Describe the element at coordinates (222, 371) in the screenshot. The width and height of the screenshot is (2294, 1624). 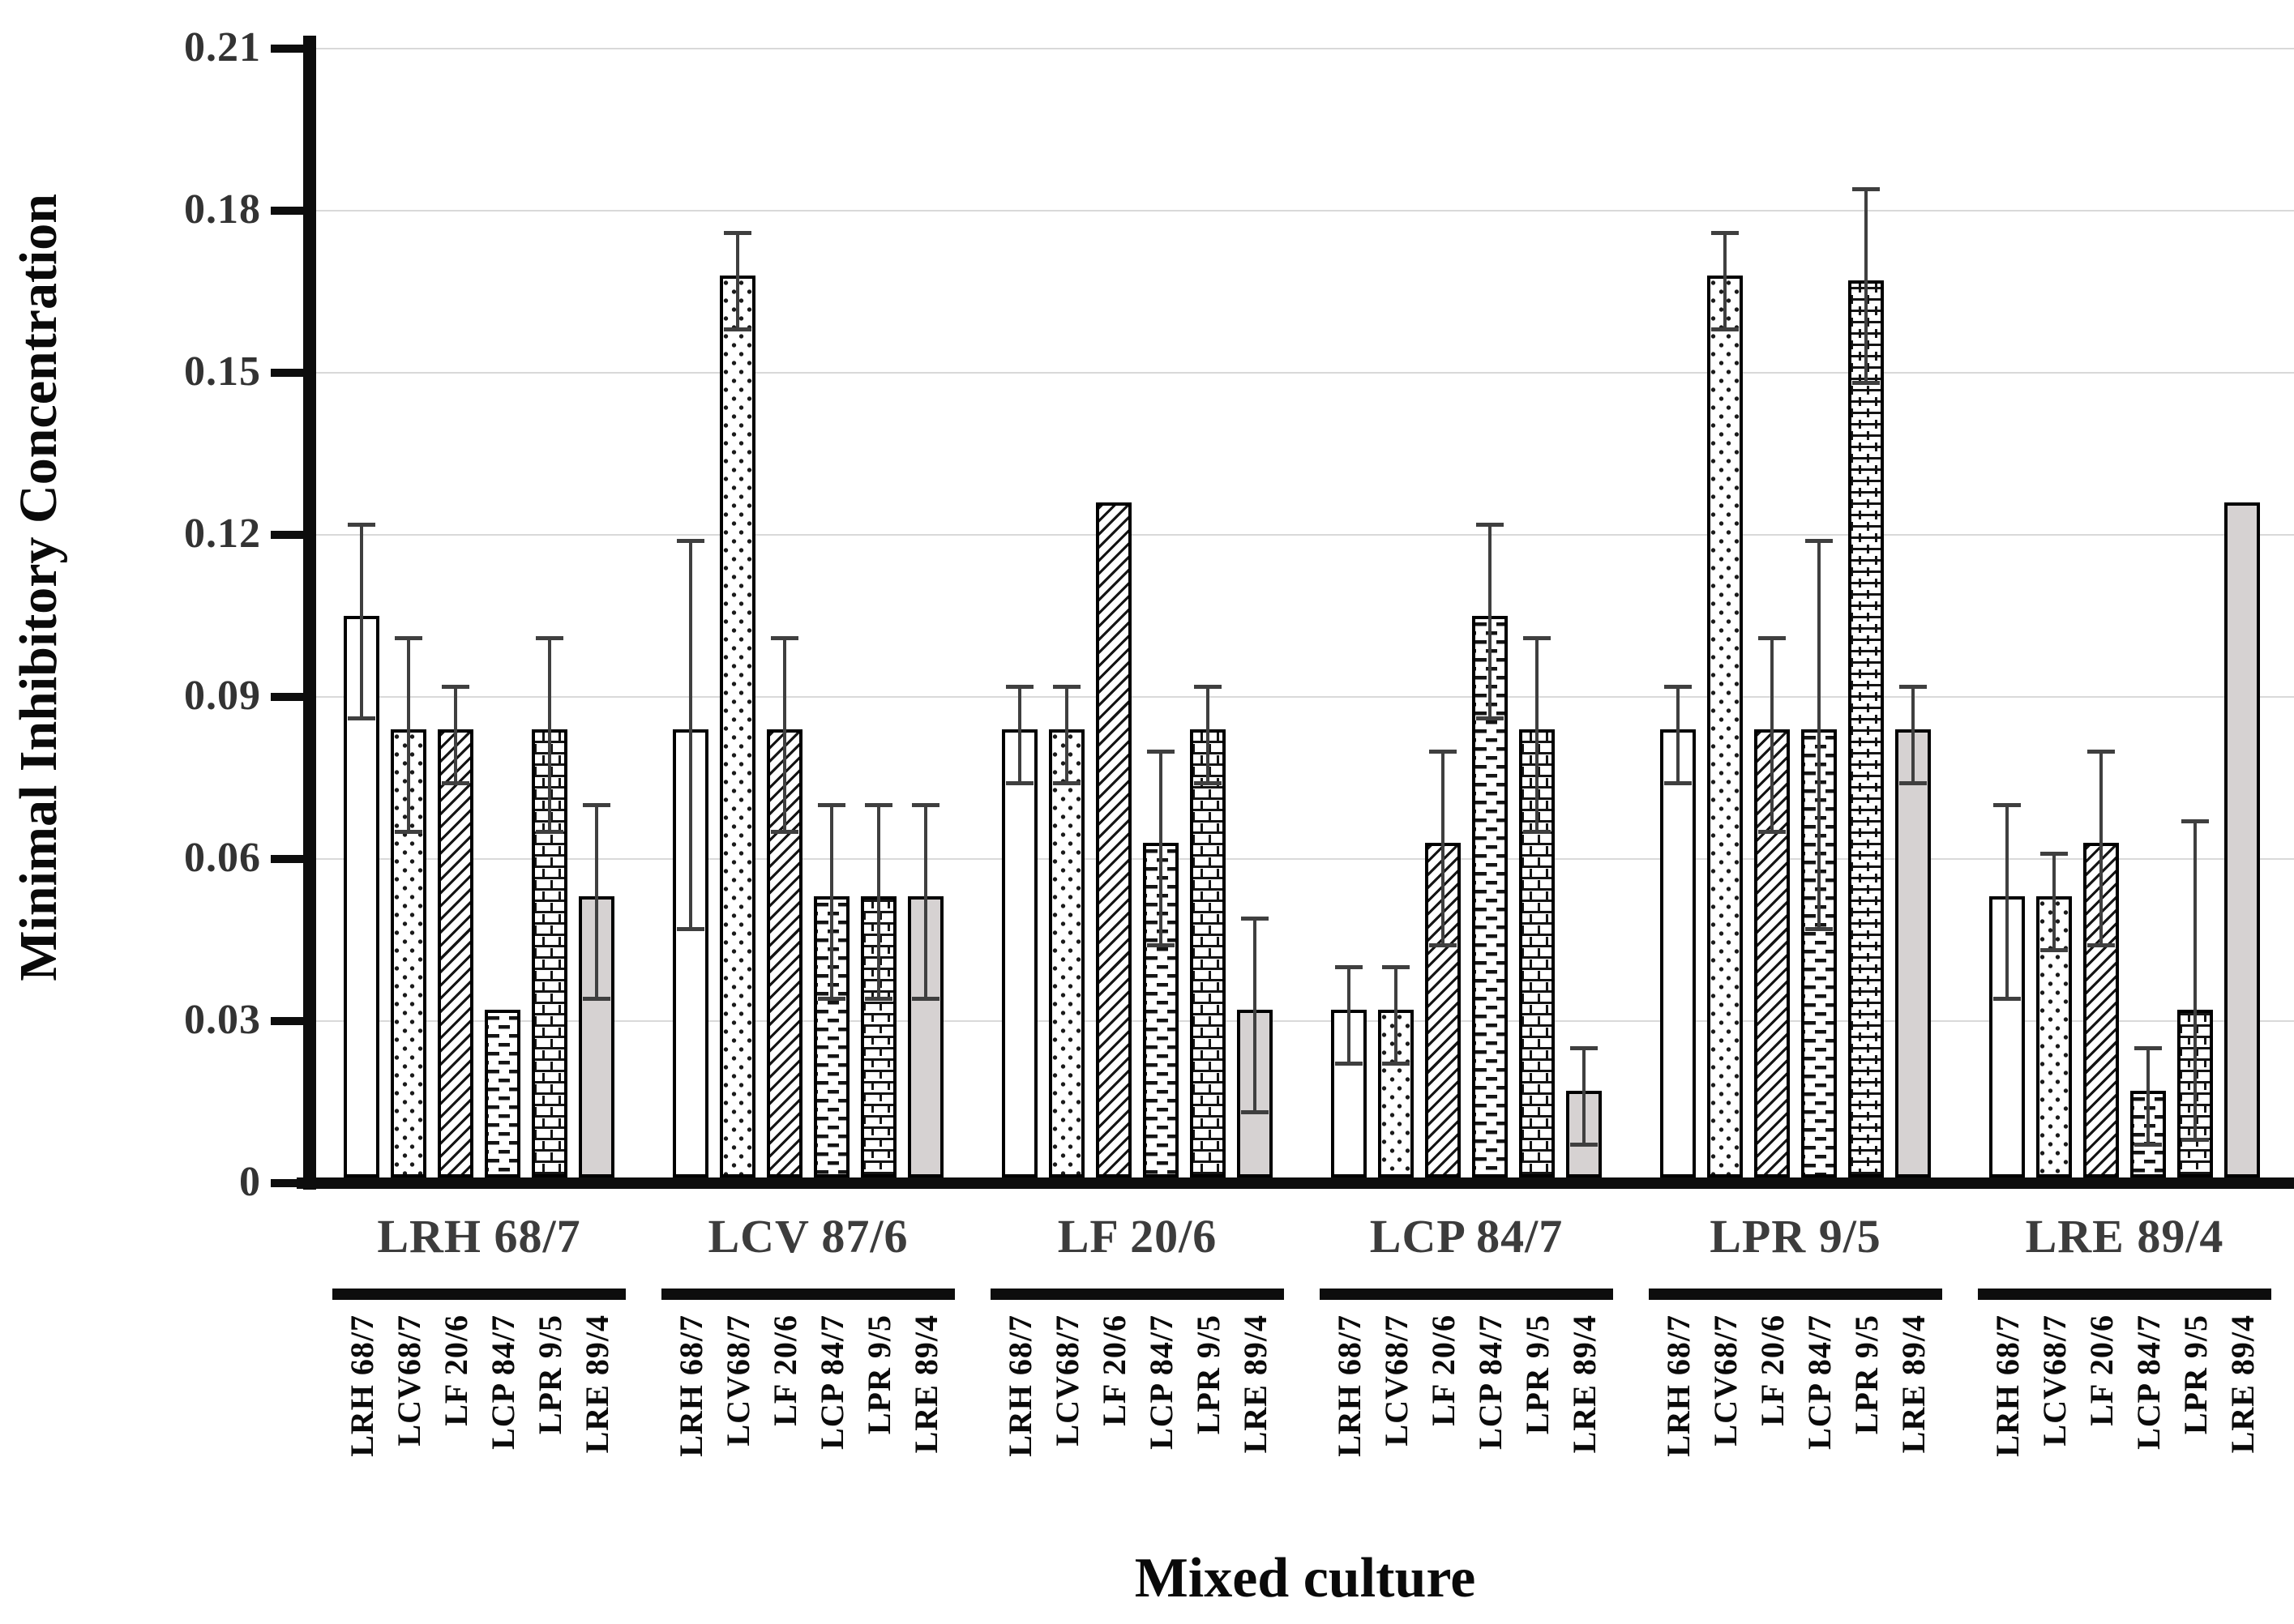
I see `y-tick-label: 0.15` at that location.